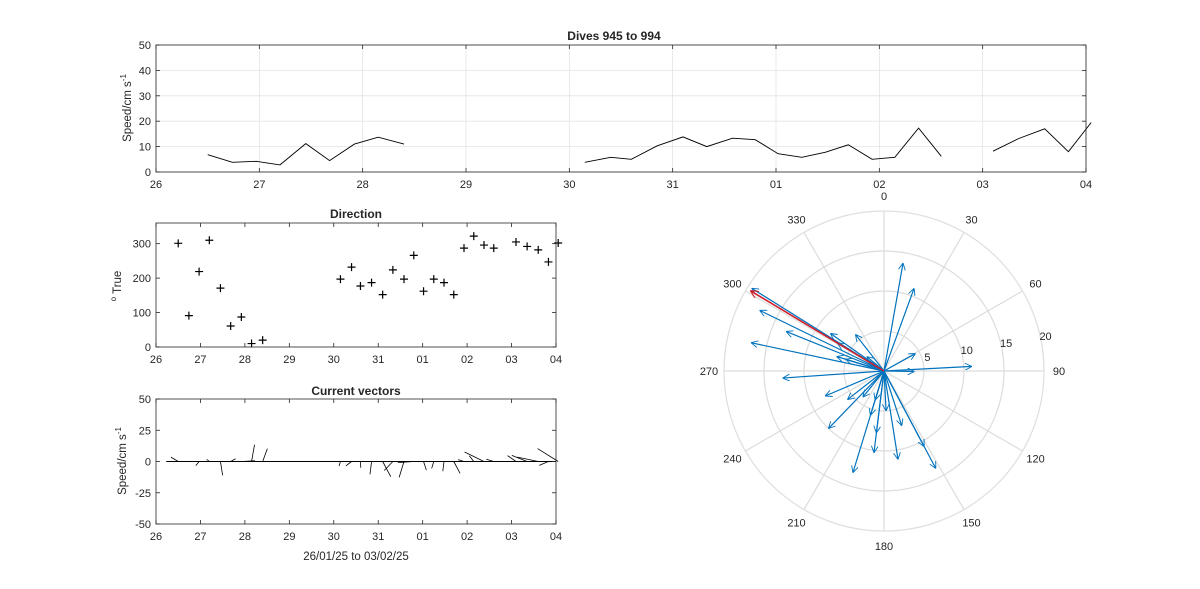  Describe the element at coordinates (1059, 372) in the screenshot. I see `polar-angle-label: 90` at that location.